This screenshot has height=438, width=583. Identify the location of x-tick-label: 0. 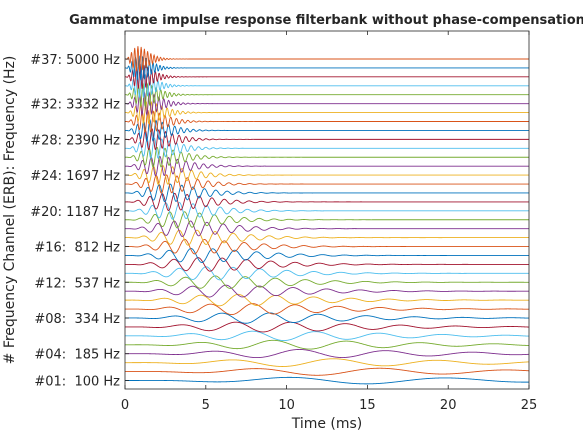
(125, 405).